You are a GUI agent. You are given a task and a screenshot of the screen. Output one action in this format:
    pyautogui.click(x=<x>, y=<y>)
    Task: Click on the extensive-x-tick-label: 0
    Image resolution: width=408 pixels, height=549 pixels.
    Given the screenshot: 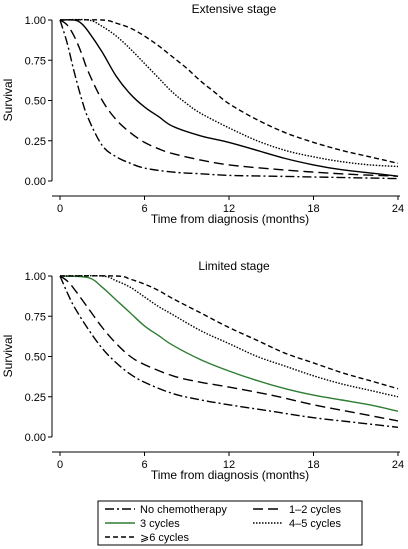 What is the action you would take?
    pyautogui.click(x=60, y=209)
    